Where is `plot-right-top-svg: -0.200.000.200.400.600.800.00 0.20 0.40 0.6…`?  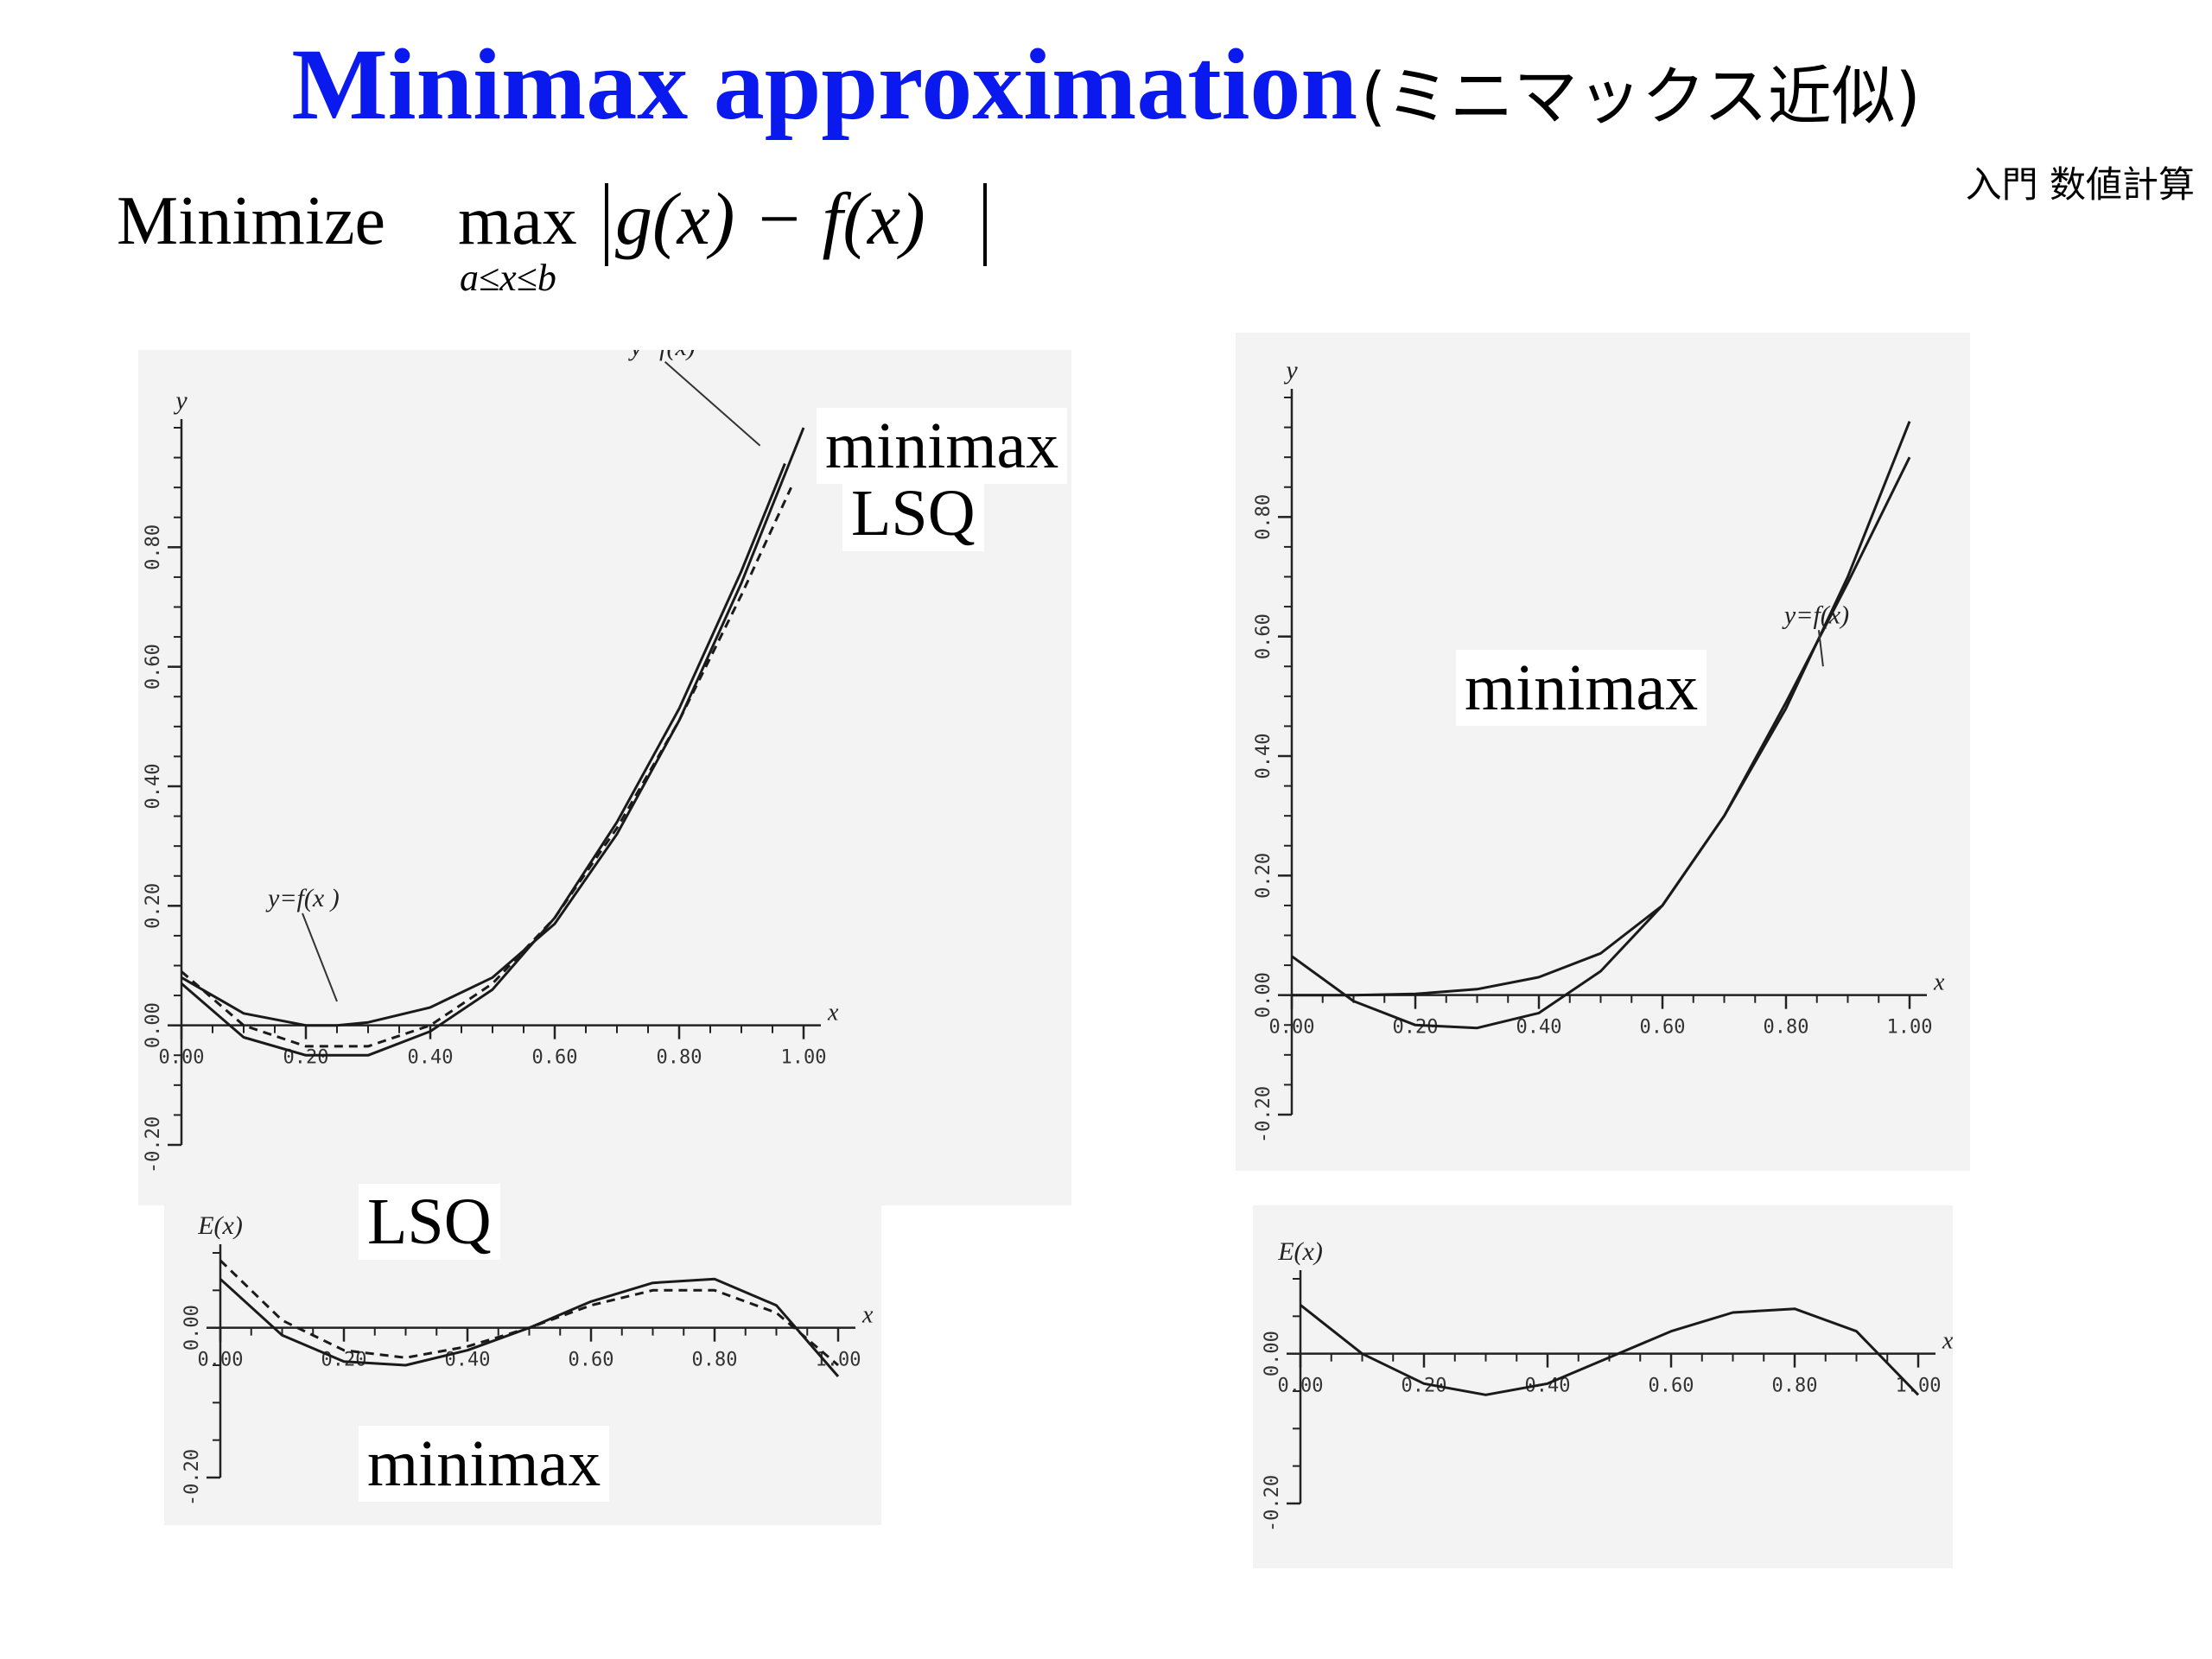
plot-right-top-svg: -0.200.000.200.400.600.800.00 0.20 0.40 0.6… is located at coordinates (1599, 749).